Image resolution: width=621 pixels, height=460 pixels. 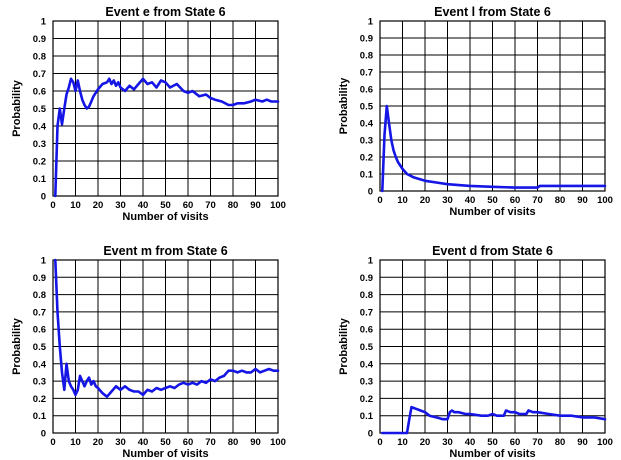 What do you see at coordinates (492, 12) in the screenshot?
I see `chart-title: Event l from State 6` at bounding box center [492, 12].